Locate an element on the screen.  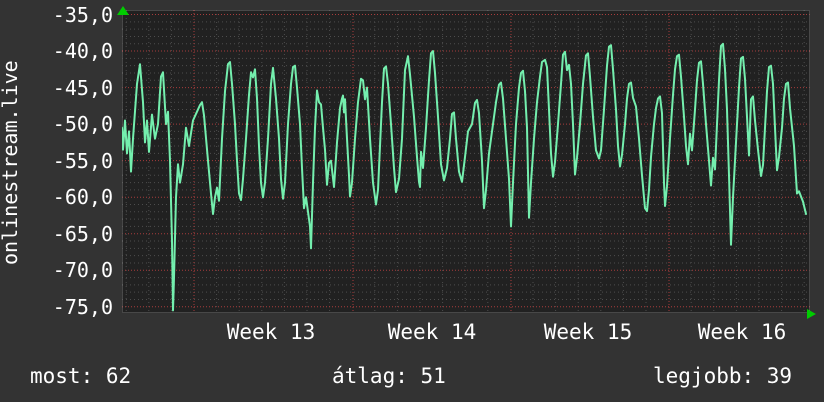
x-week-label: Week 13 is located at coordinates (271, 332).